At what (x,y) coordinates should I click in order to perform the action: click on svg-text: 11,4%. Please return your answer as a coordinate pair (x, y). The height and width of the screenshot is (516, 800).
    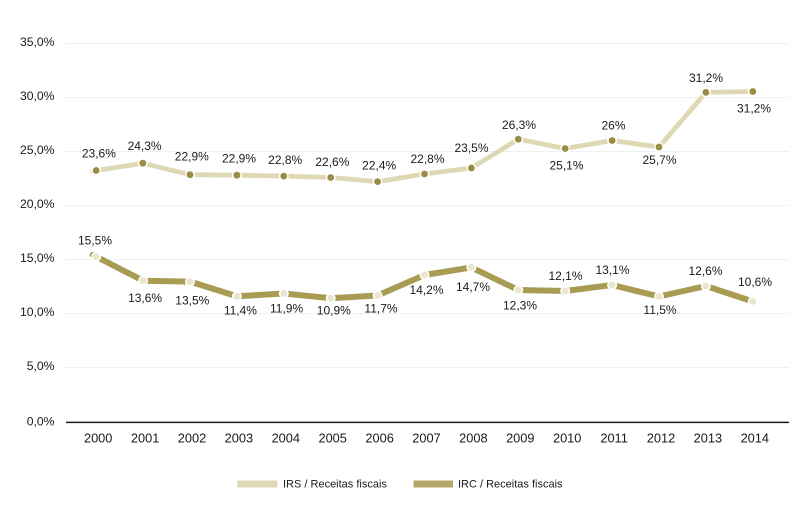
    Looking at the image, I should click on (240, 310).